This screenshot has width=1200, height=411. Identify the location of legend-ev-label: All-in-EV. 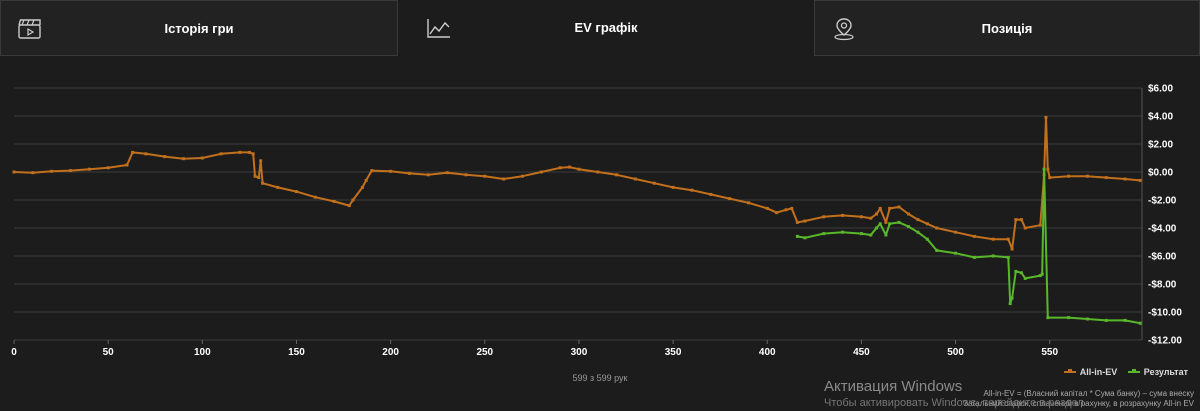
(1098, 371).